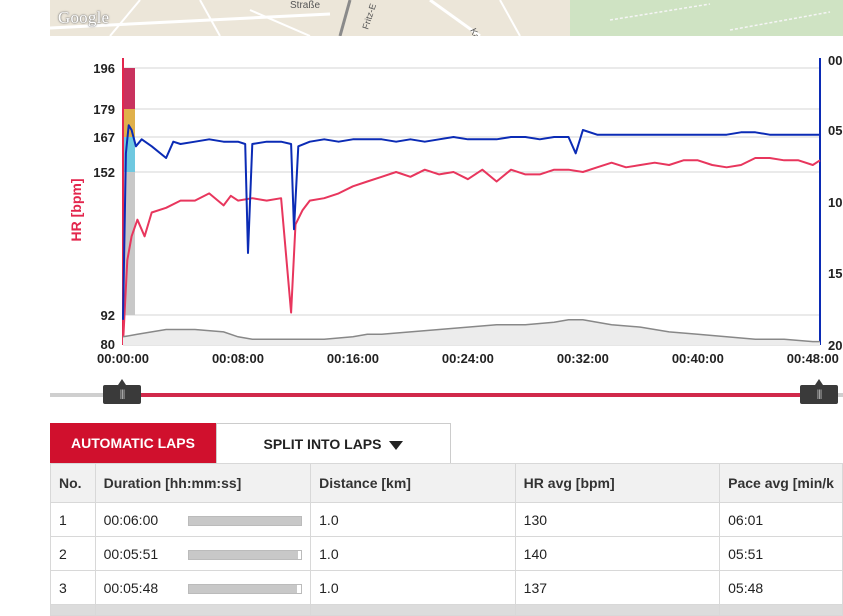 The height and width of the screenshot is (616, 843). What do you see at coordinates (479, 31) in the screenshot?
I see `map-street-label: Karl-Ma` at bounding box center [479, 31].